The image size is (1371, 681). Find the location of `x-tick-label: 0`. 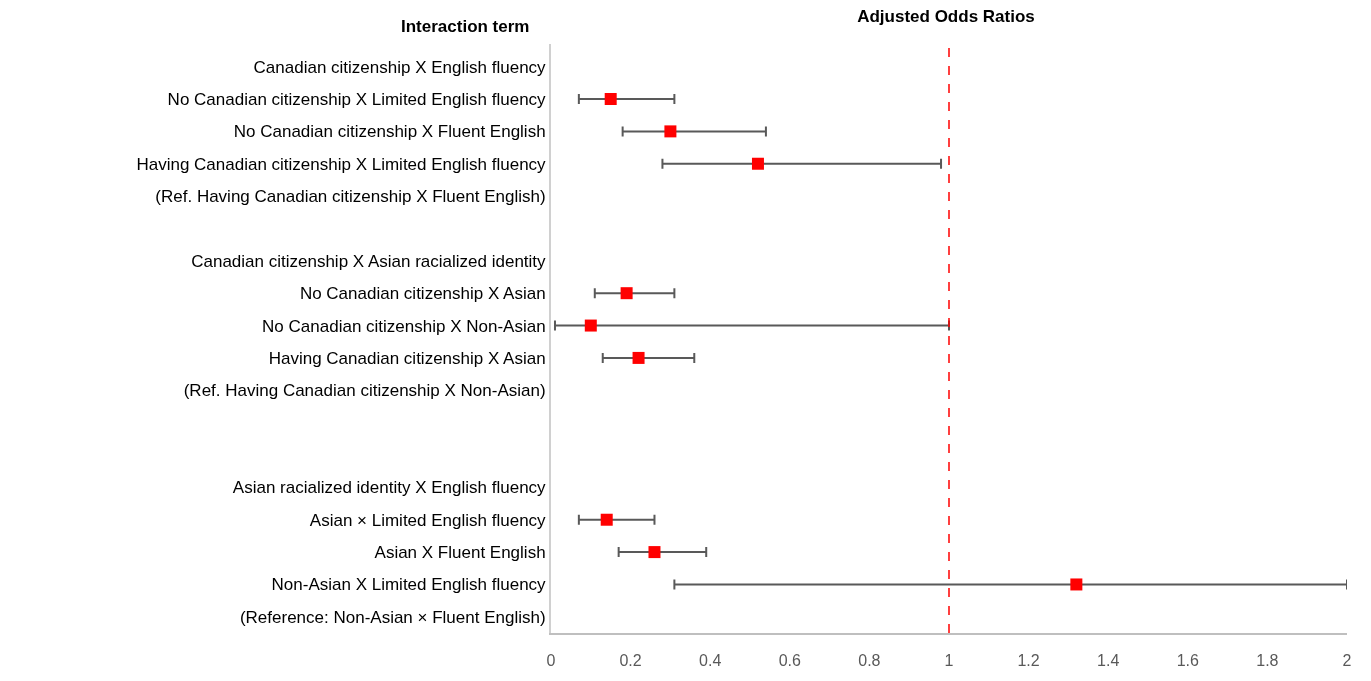

x-tick-label: 0 is located at coordinates (551, 661).